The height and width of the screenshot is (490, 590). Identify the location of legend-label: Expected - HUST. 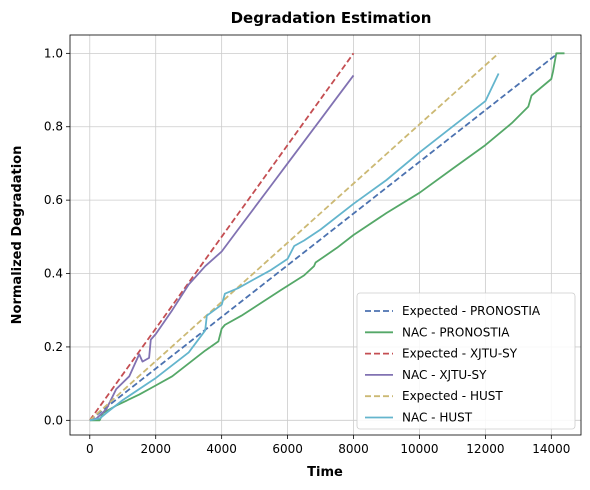
(452, 396).